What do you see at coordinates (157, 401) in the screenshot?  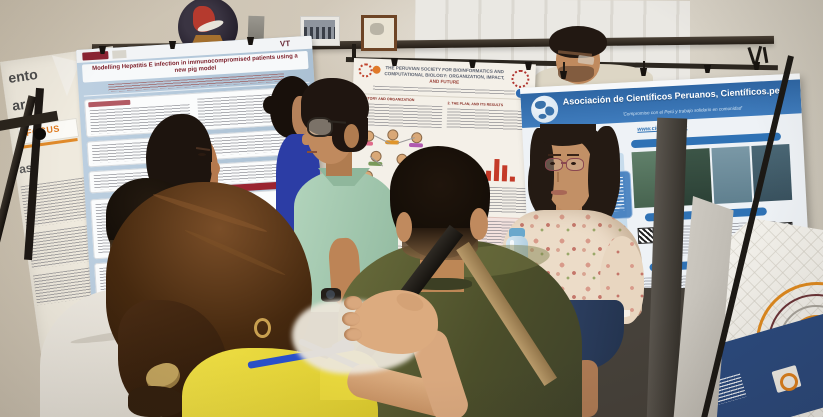 I see `ponytail-tail` at bounding box center [157, 401].